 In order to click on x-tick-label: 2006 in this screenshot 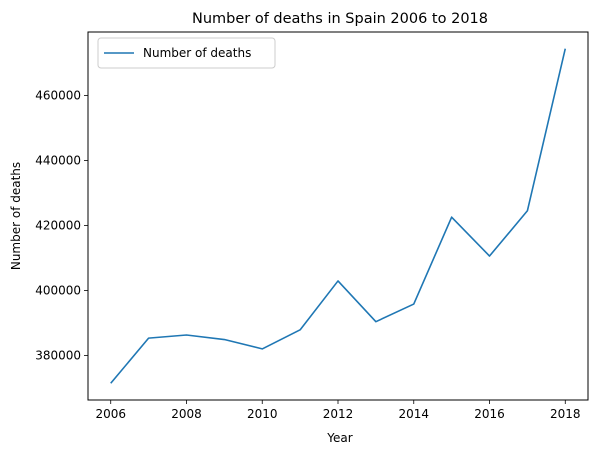, I will do `click(110, 414)`.